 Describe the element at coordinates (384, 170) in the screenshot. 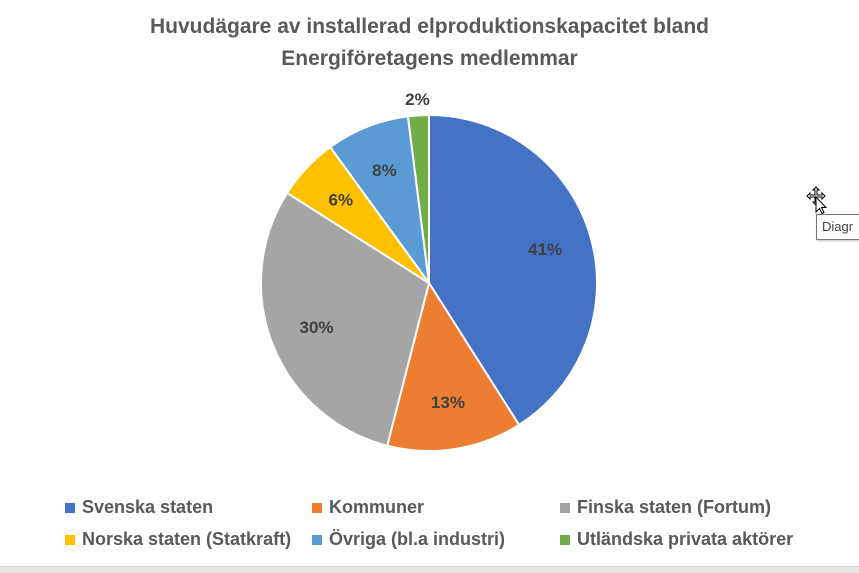

I see `data-label-4: 8%` at that location.